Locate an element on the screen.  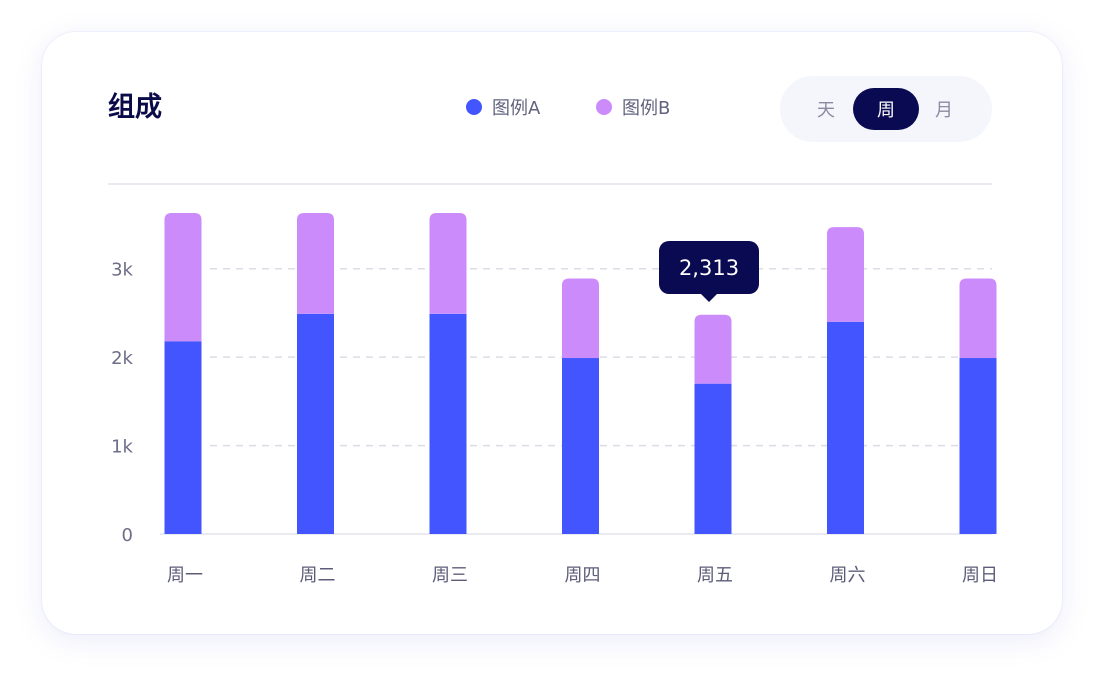
period-option-day: 天 is located at coordinates (826, 110).